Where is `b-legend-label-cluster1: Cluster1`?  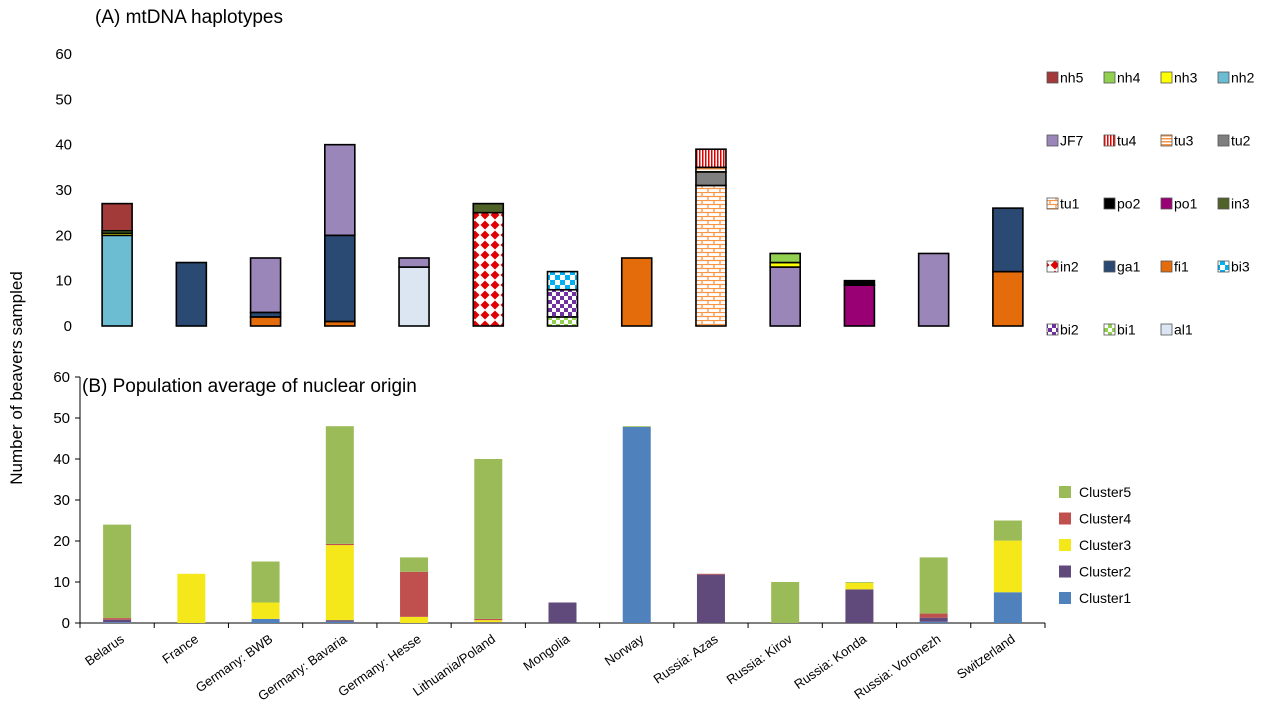 b-legend-label-cluster1: Cluster1 is located at coordinates (1105, 598).